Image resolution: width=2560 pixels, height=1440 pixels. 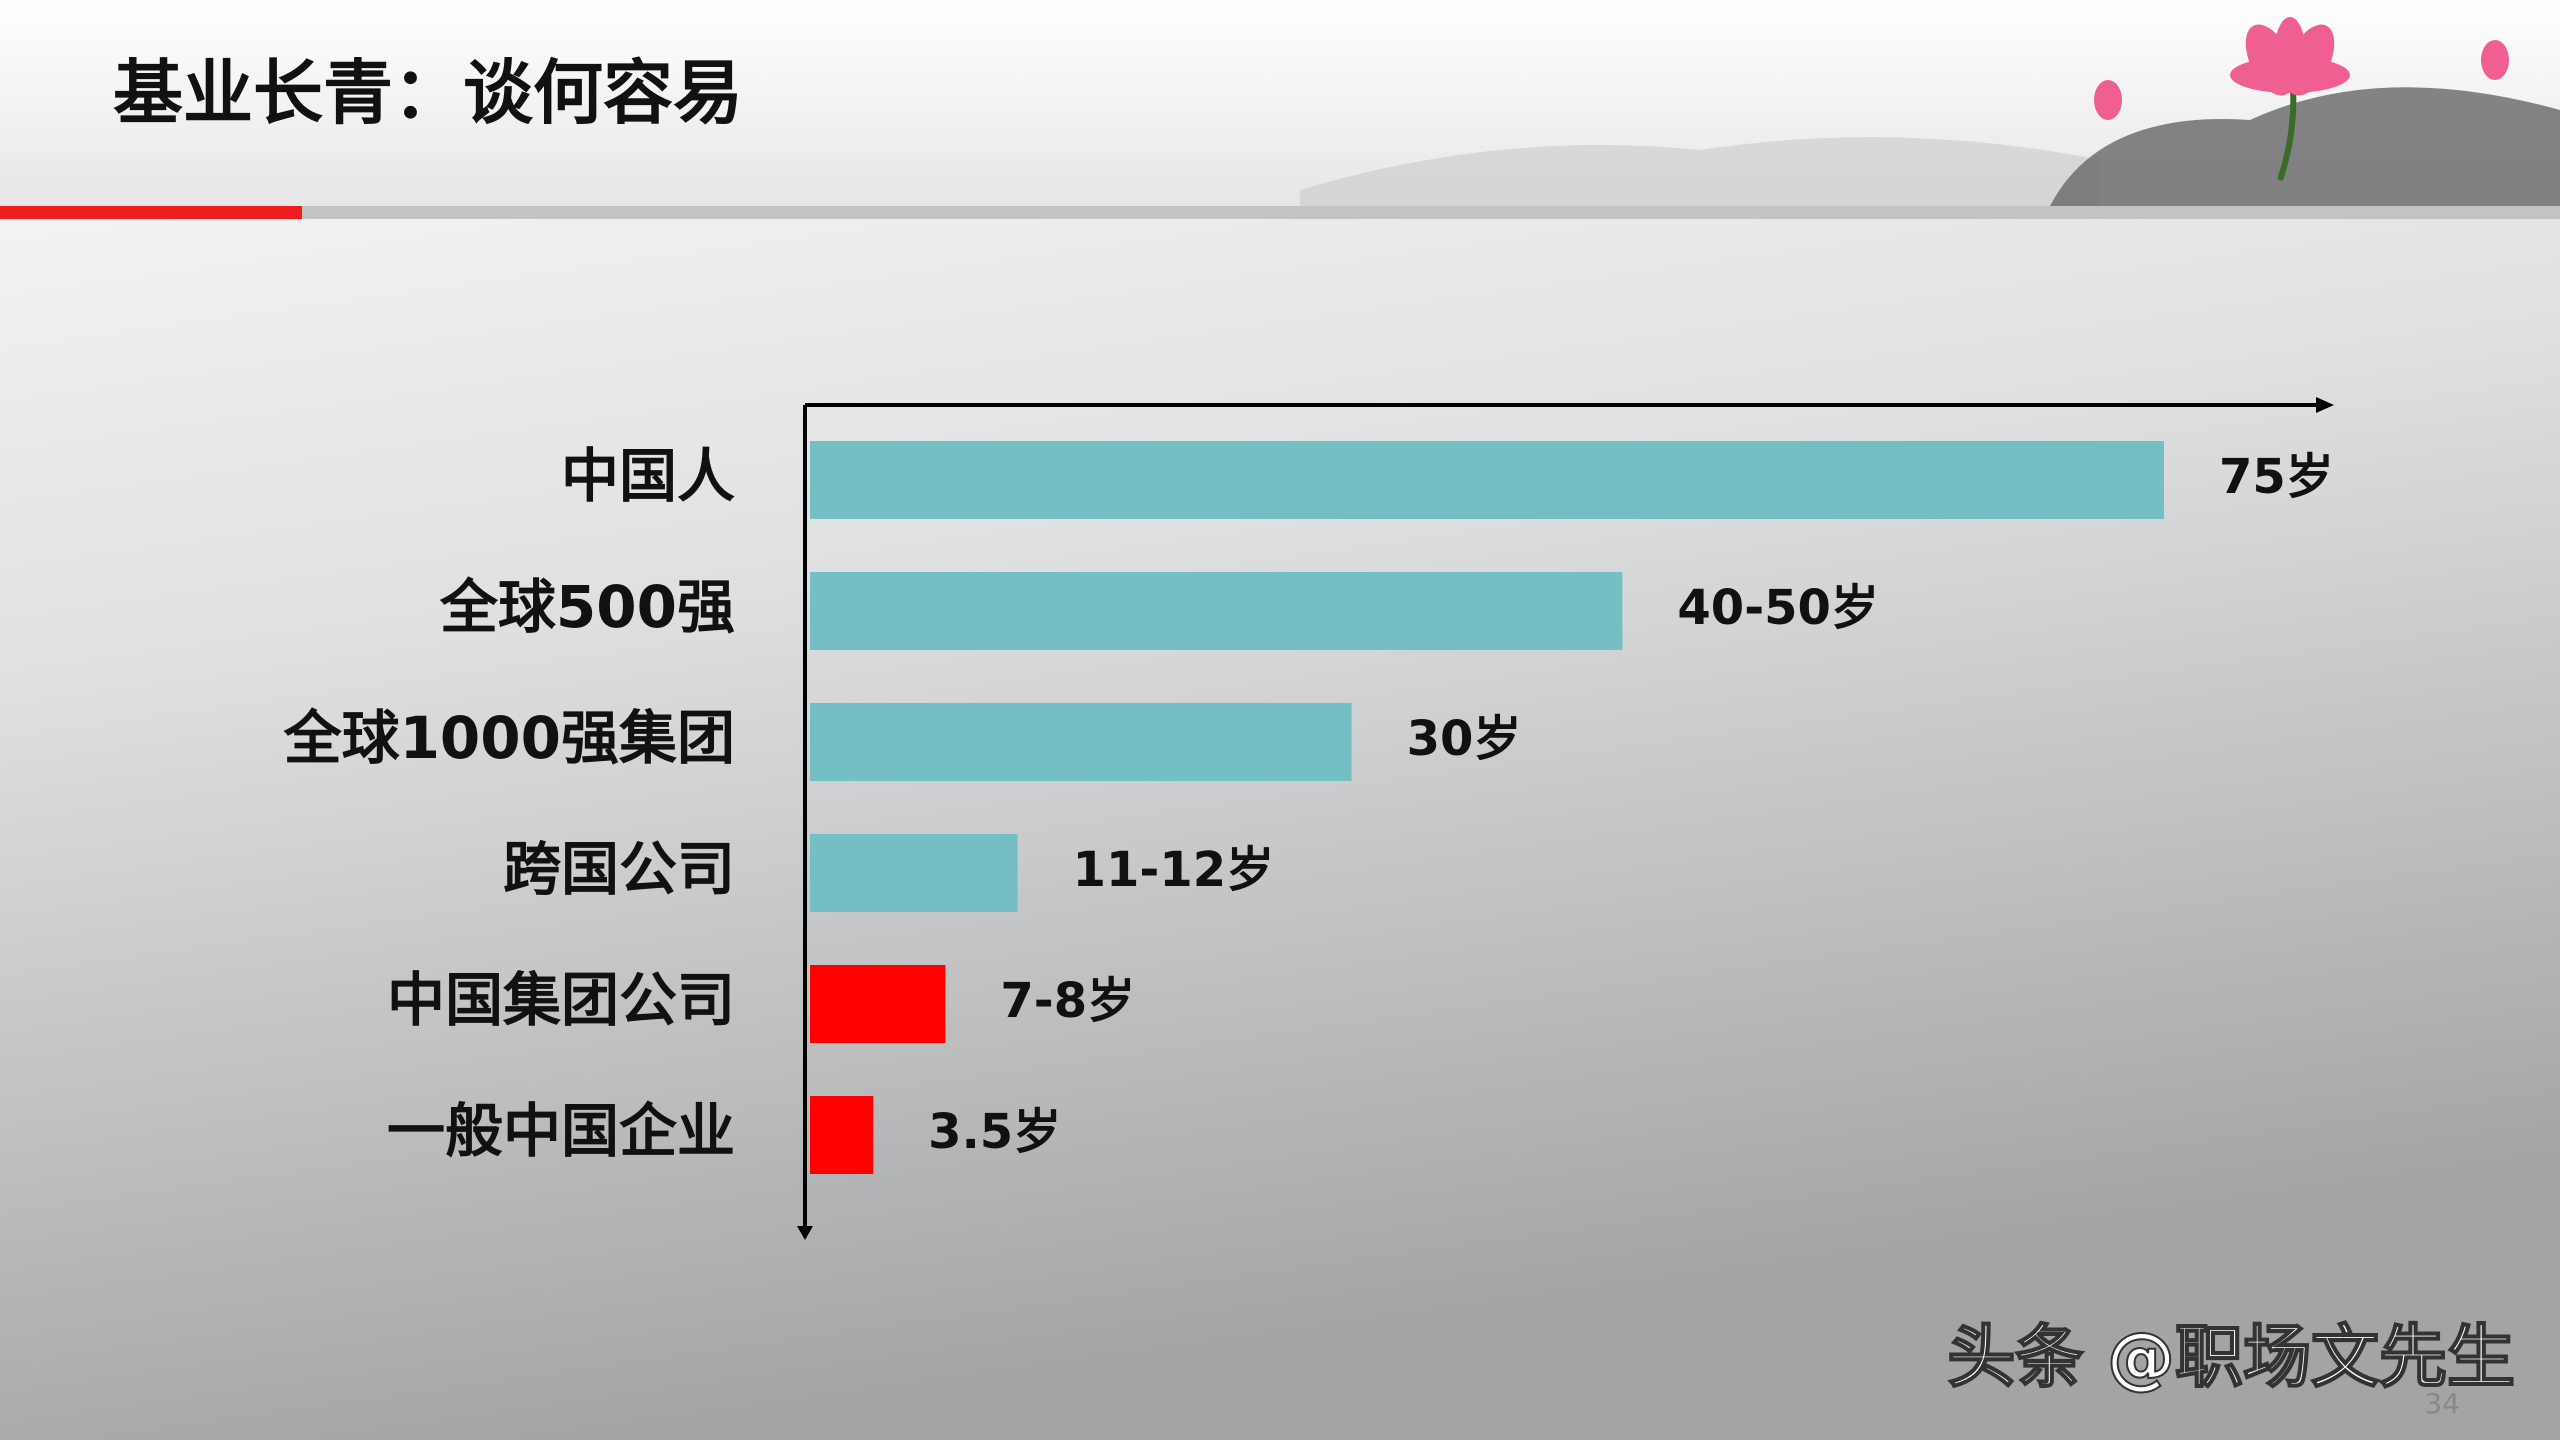 What do you see at coordinates (587, 607) in the screenshot?
I see `category-label: 全球500强` at bounding box center [587, 607].